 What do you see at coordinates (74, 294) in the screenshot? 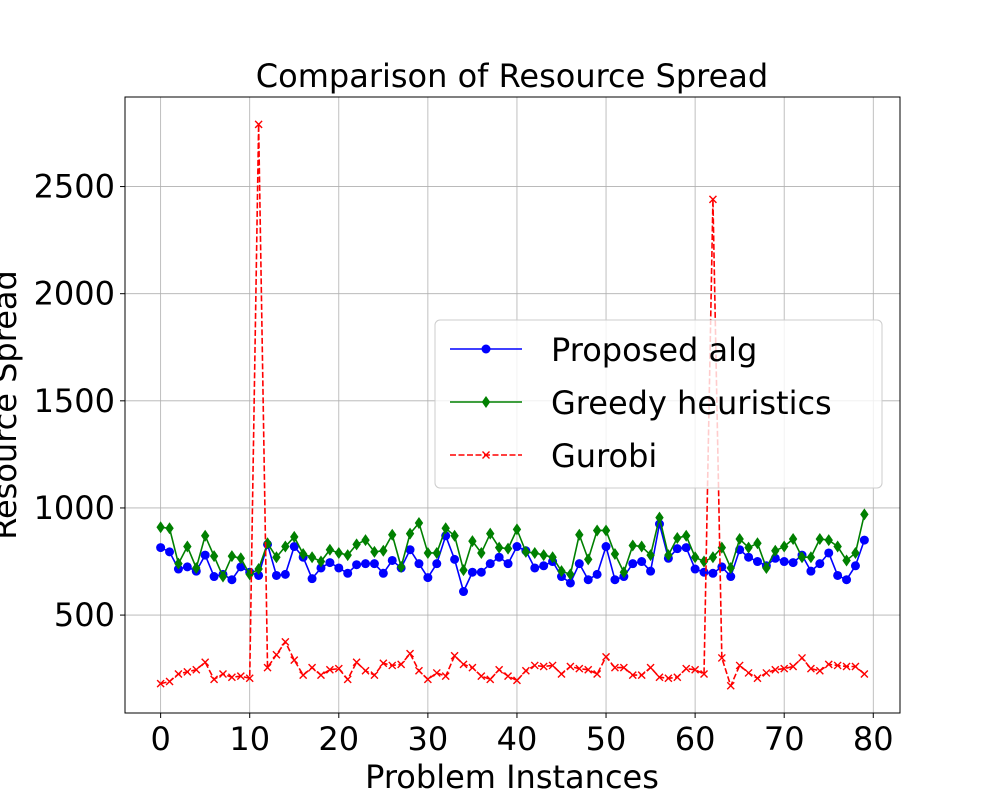
I see `y-tick-label: 2000` at bounding box center [74, 294].